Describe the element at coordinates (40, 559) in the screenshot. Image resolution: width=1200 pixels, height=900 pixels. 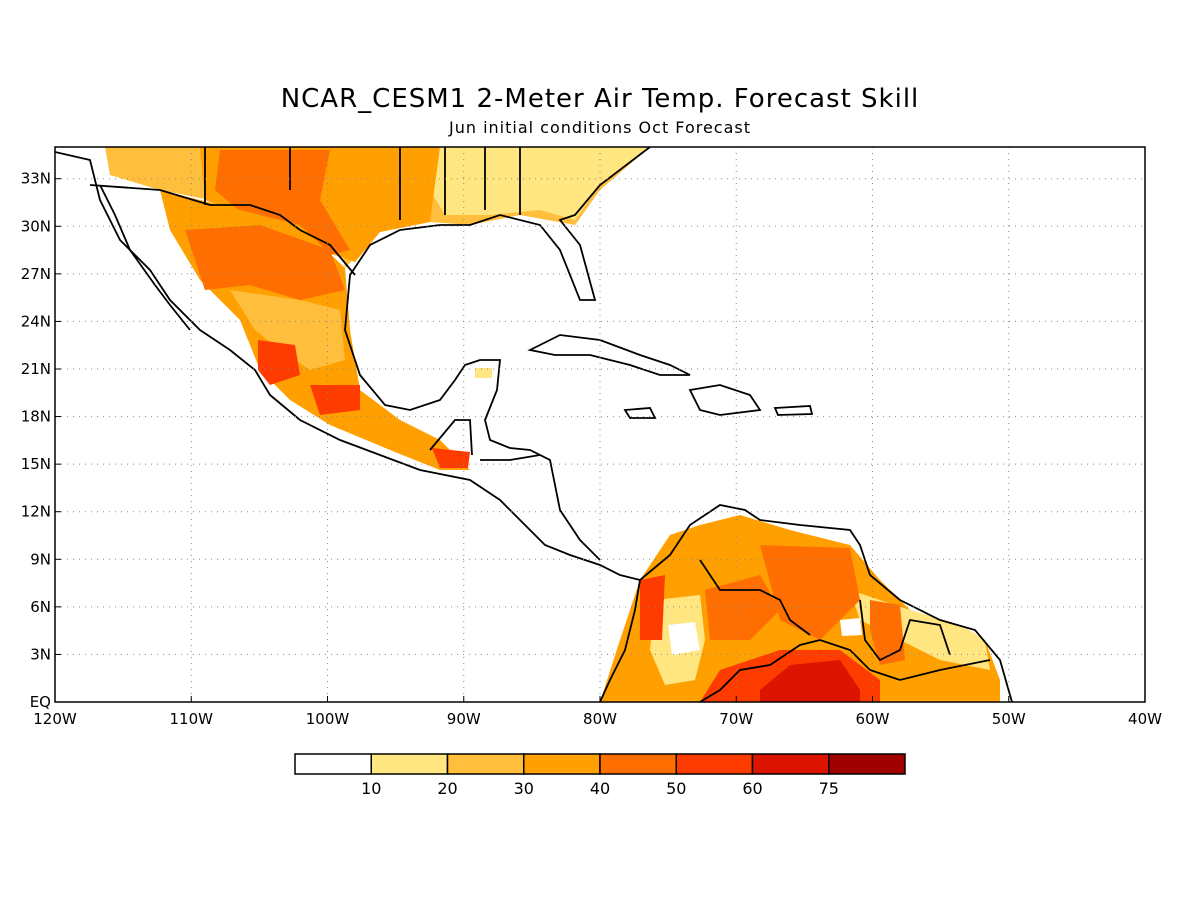
I see `lat-tick-label: 9N` at that location.